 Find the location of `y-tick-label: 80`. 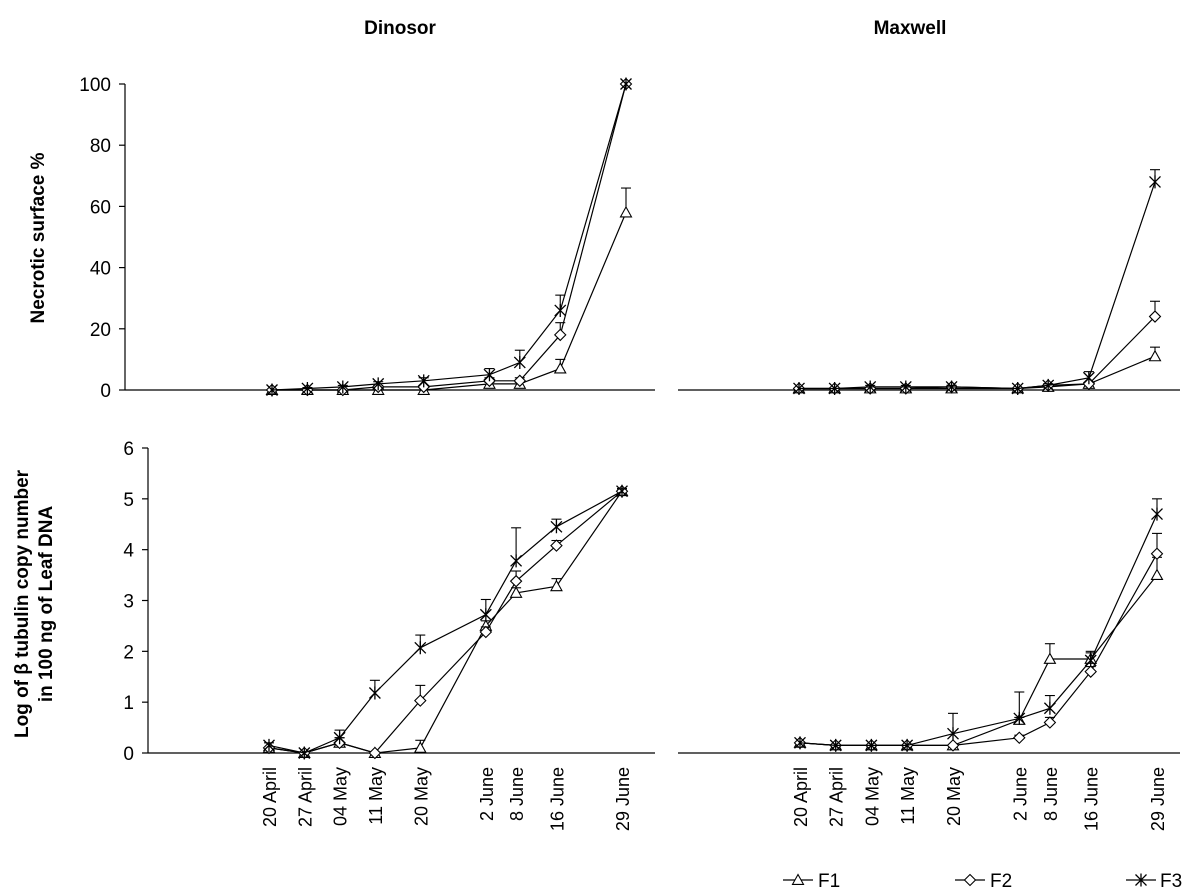

y-tick-label: 80 is located at coordinates (100, 146).